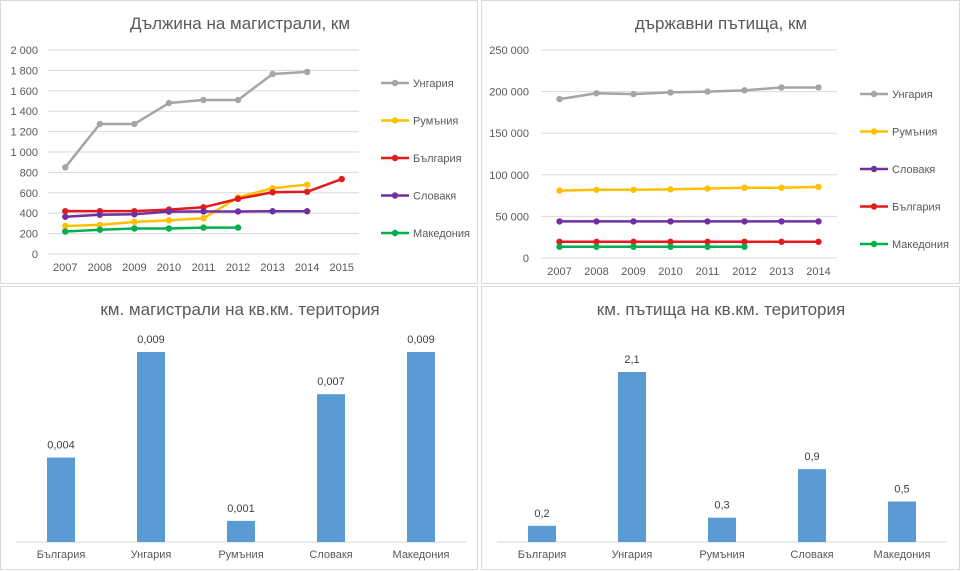 Image resolution: width=960 pixels, height=571 pixels. I want to click on data-label: 0,007, so click(331, 382).